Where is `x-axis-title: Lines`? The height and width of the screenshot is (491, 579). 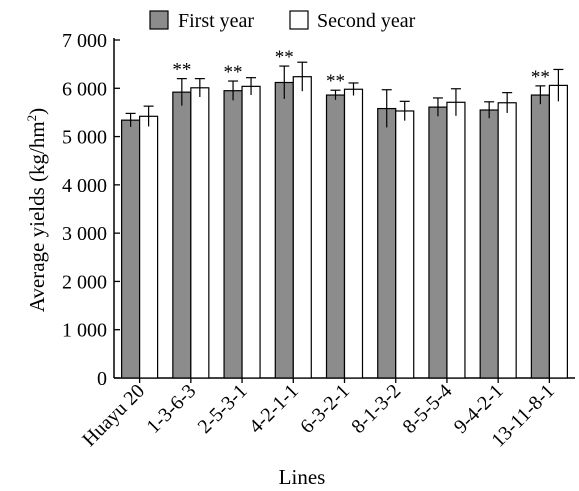
x-axis-title: Lines is located at coordinates (302, 477).